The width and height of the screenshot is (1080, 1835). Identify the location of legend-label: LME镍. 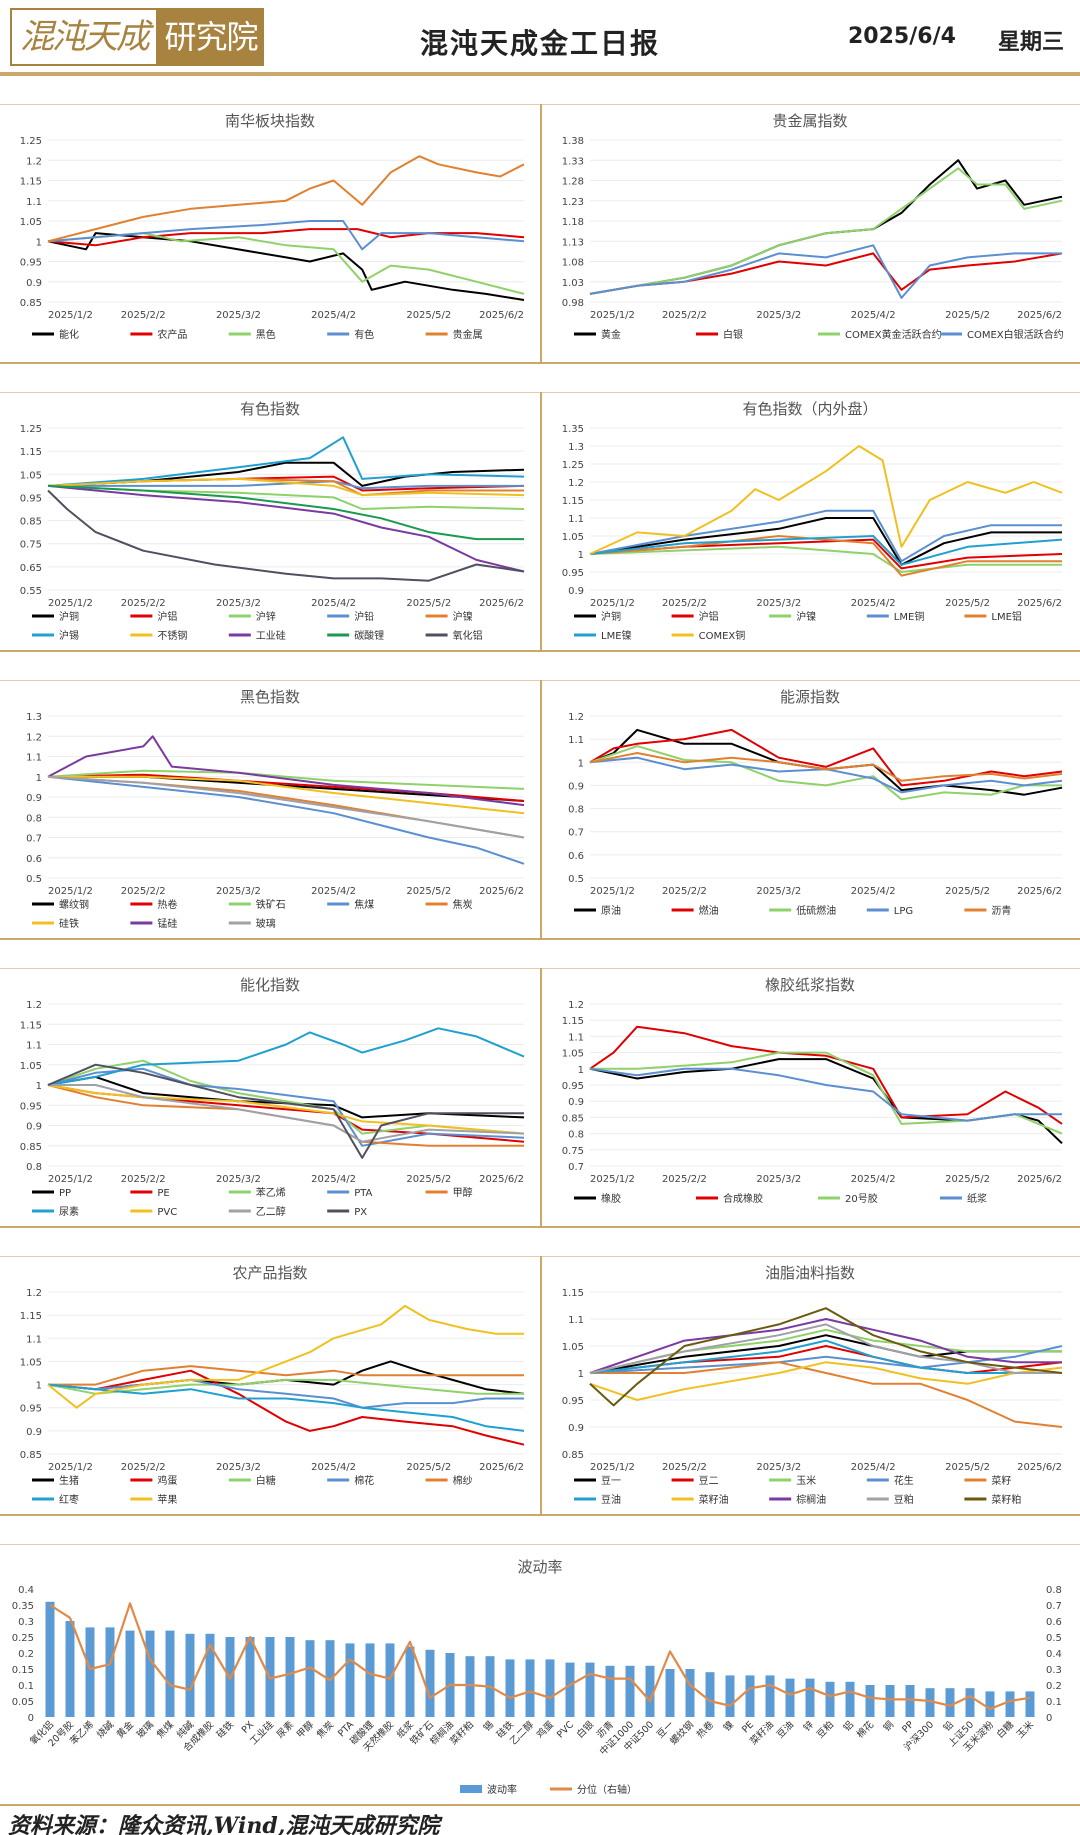
(616, 635).